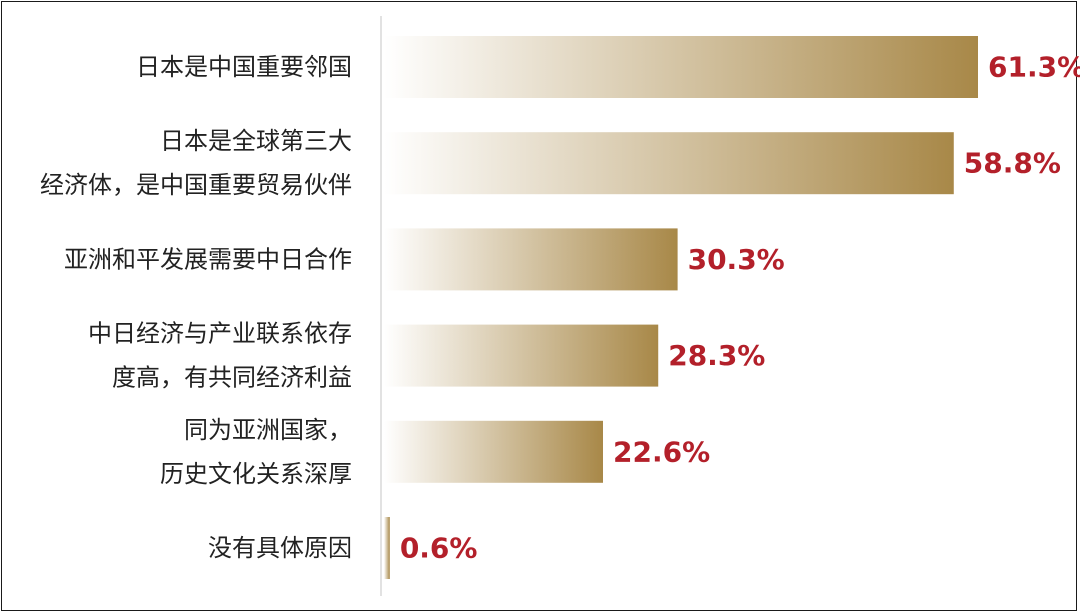 The width and height of the screenshot is (1080, 614). What do you see at coordinates (256, 474) in the screenshot?
I see `category-label-4-line-1: 历史文化关系深厚` at bounding box center [256, 474].